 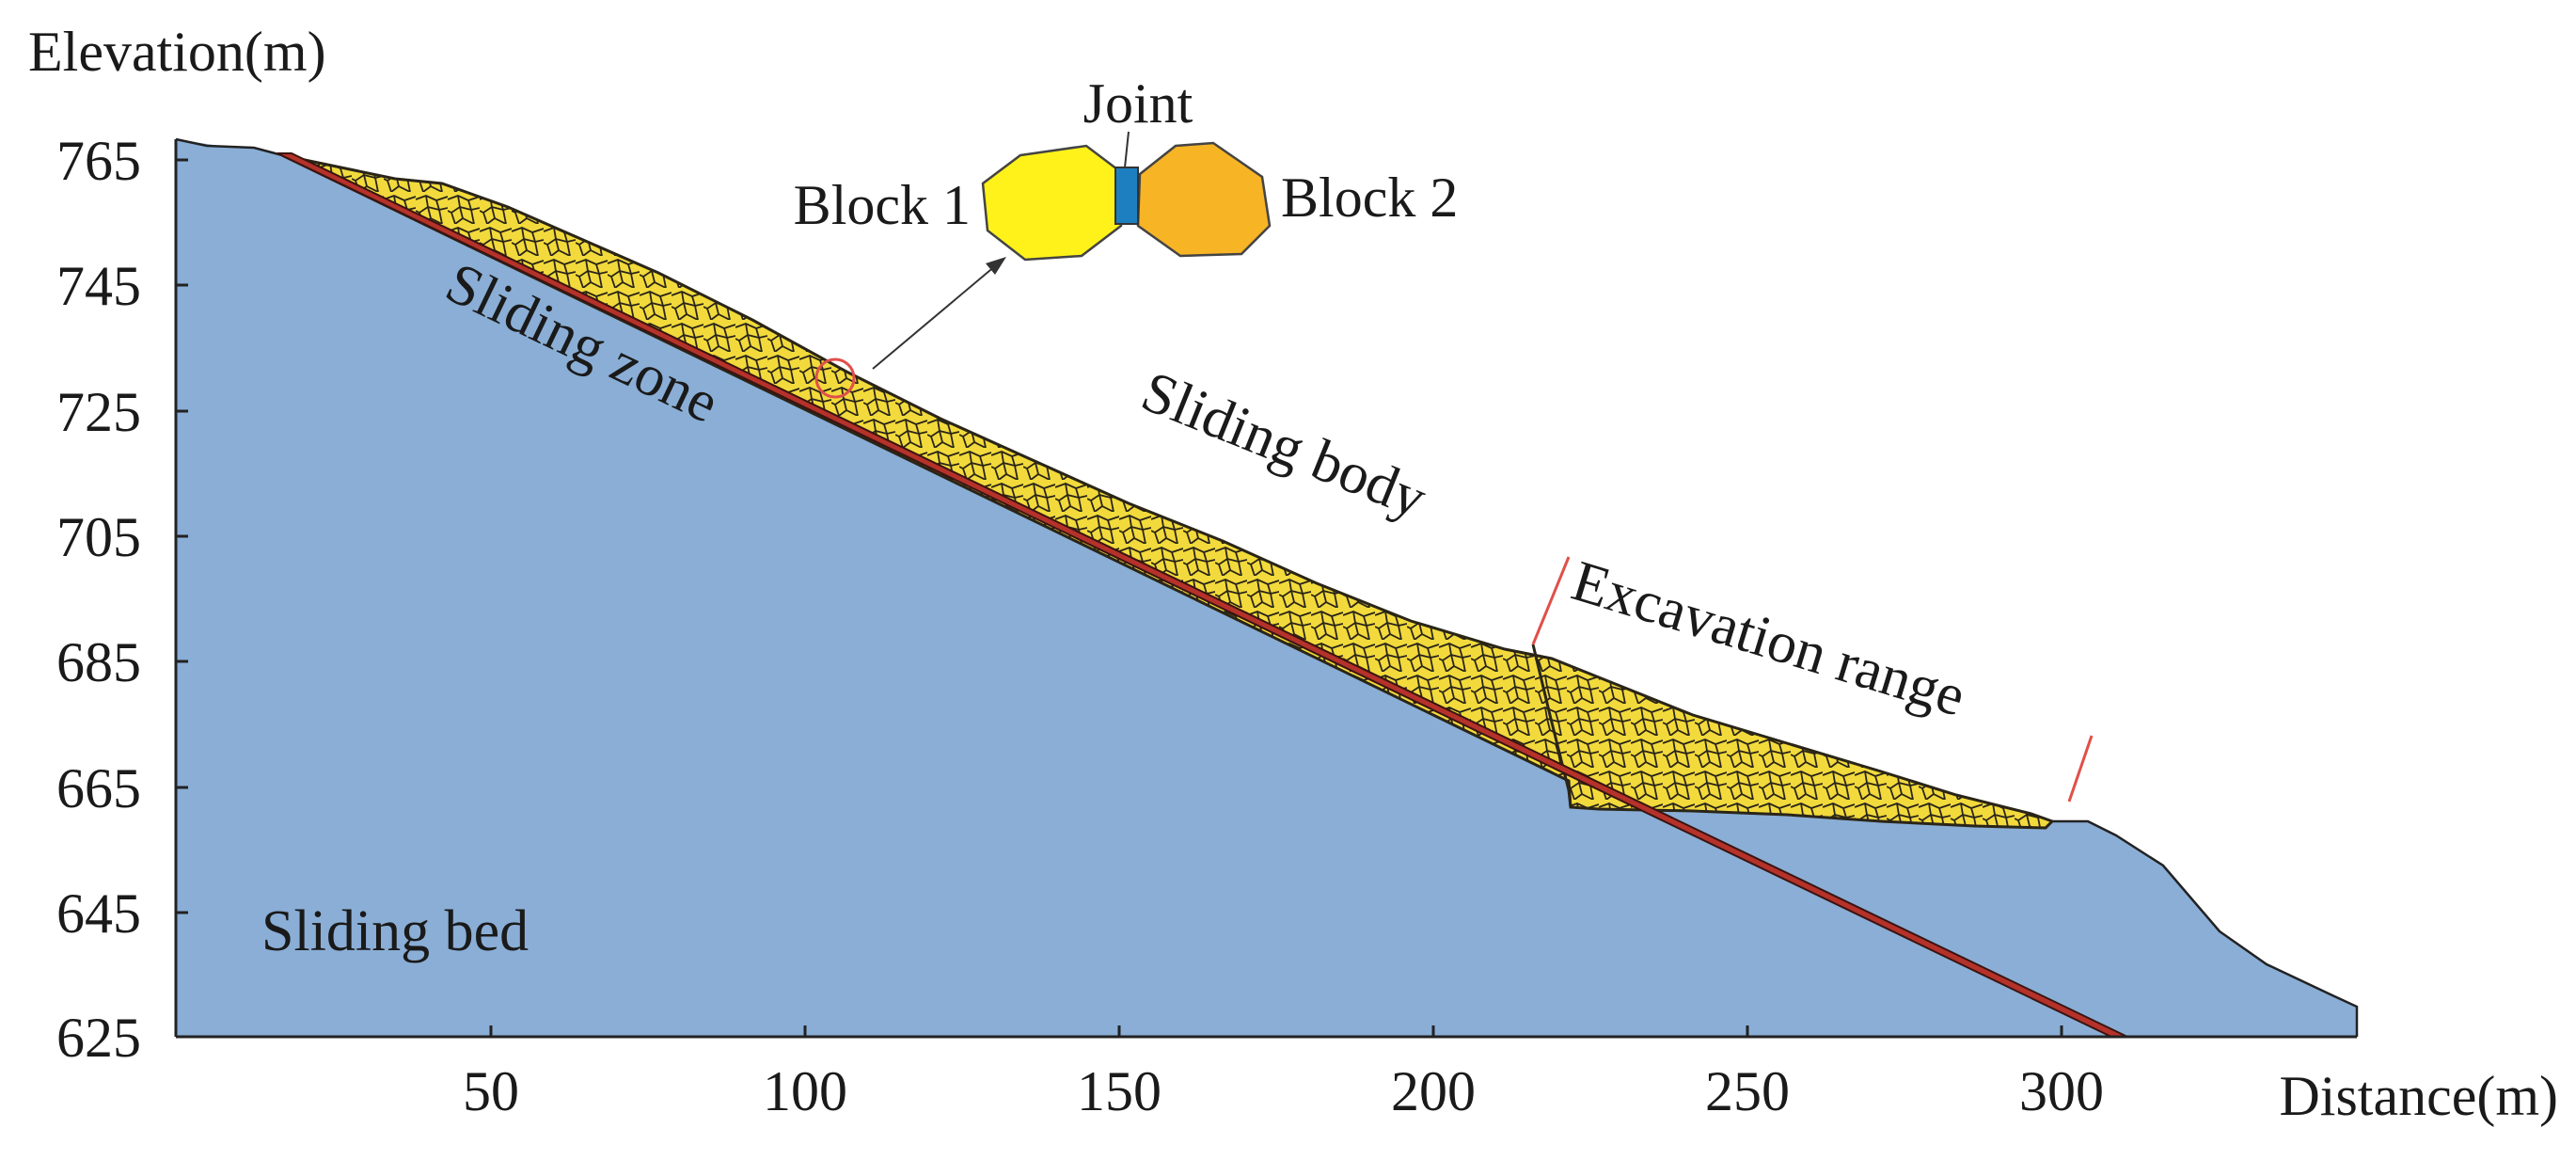 I want to click on y-tick-label: 645, so click(x=98, y=914).